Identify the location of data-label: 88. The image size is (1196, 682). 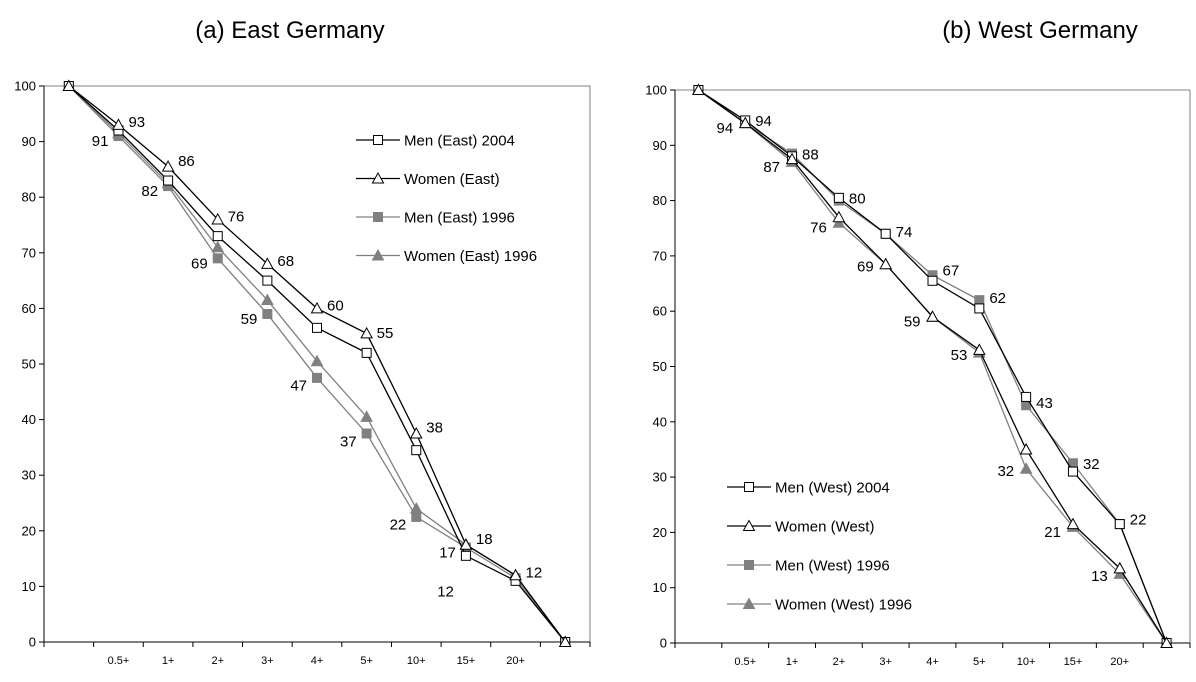
(810, 154).